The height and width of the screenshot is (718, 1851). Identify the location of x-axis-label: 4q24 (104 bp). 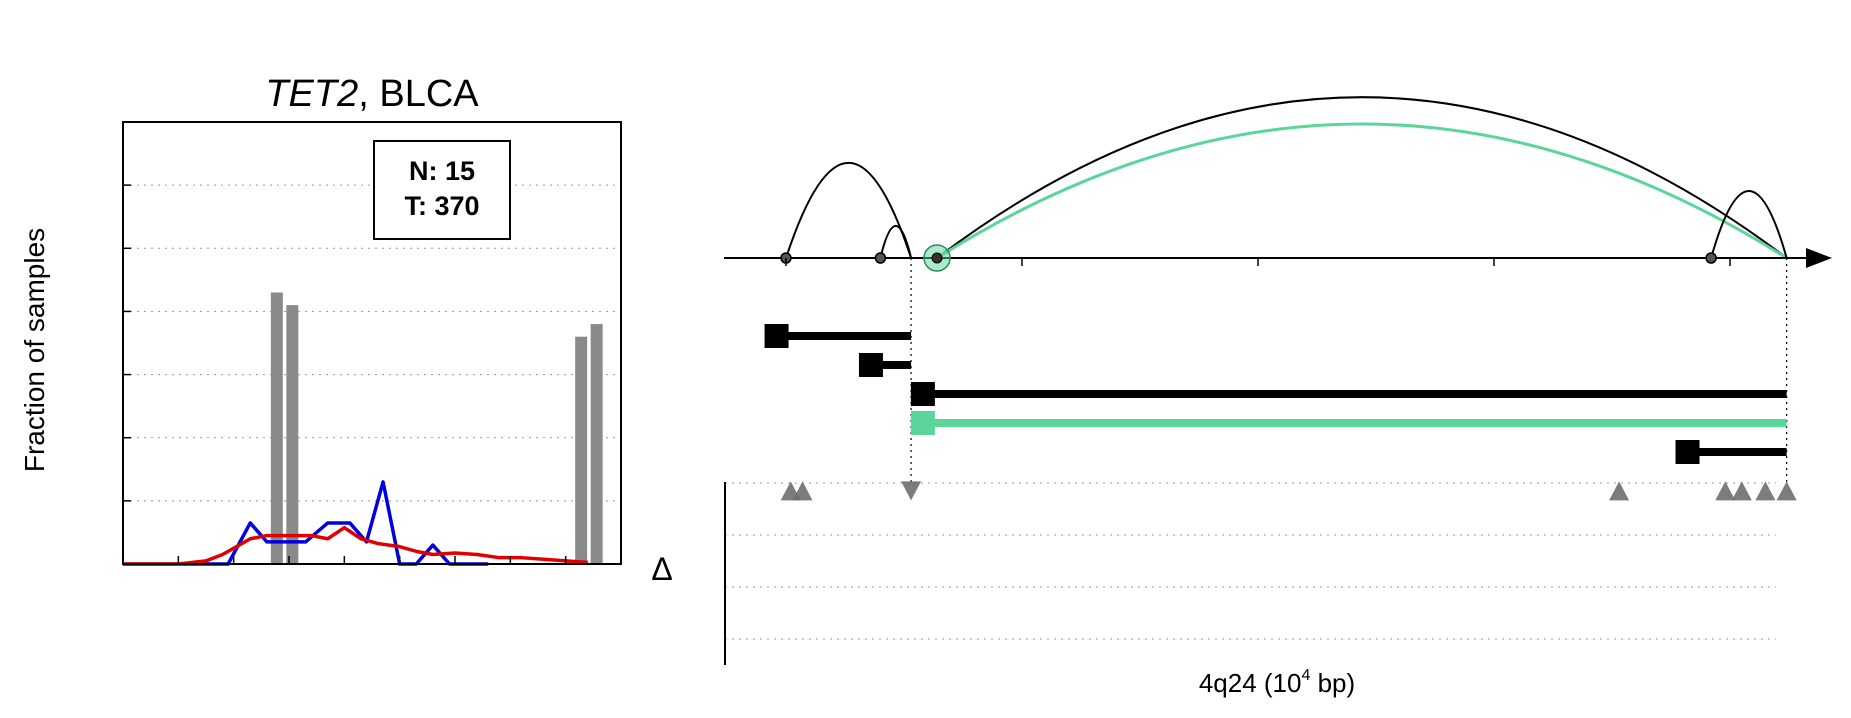
(1277, 682).